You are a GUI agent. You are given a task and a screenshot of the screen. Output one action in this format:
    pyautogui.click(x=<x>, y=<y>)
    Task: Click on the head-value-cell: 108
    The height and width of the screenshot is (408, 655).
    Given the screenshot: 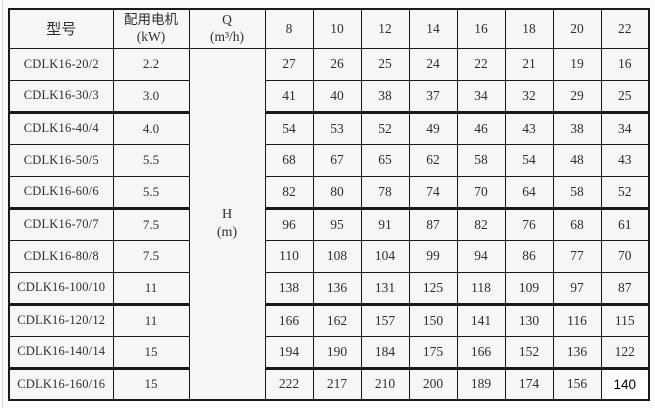 What is the action you would take?
    pyautogui.click(x=337, y=256)
    